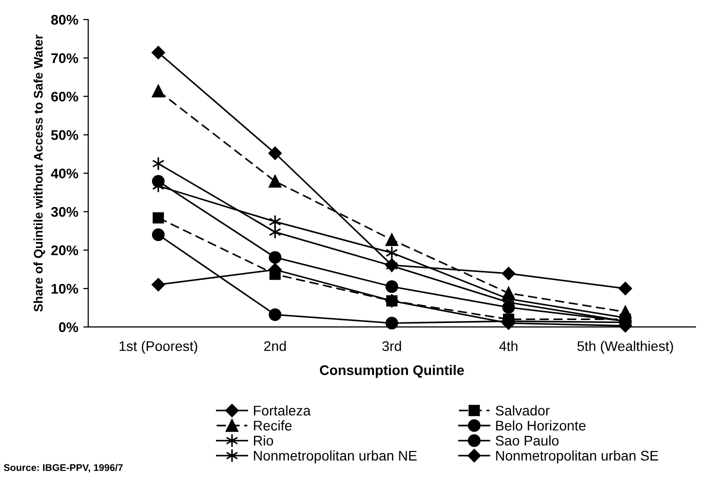 This screenshot has width=706, height=488. I want to click on y-axis-title: Share of Quintile without Access to Safe Water, so click(40, 173).